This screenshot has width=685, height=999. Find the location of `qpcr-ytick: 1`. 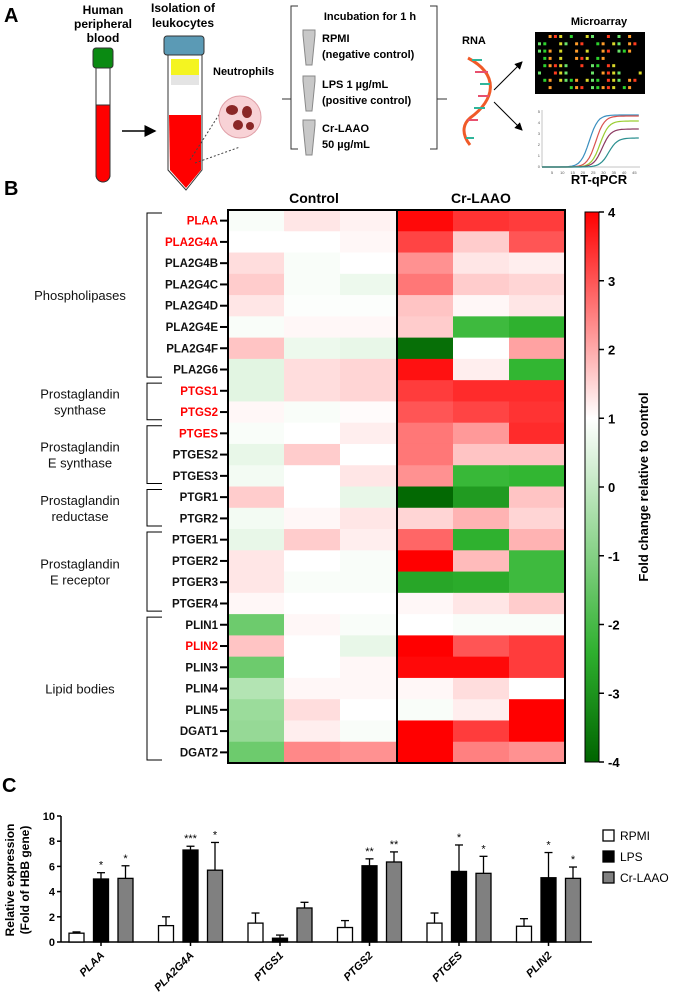

qpcr-ytick: 1 is located at coordinates (539, 155).